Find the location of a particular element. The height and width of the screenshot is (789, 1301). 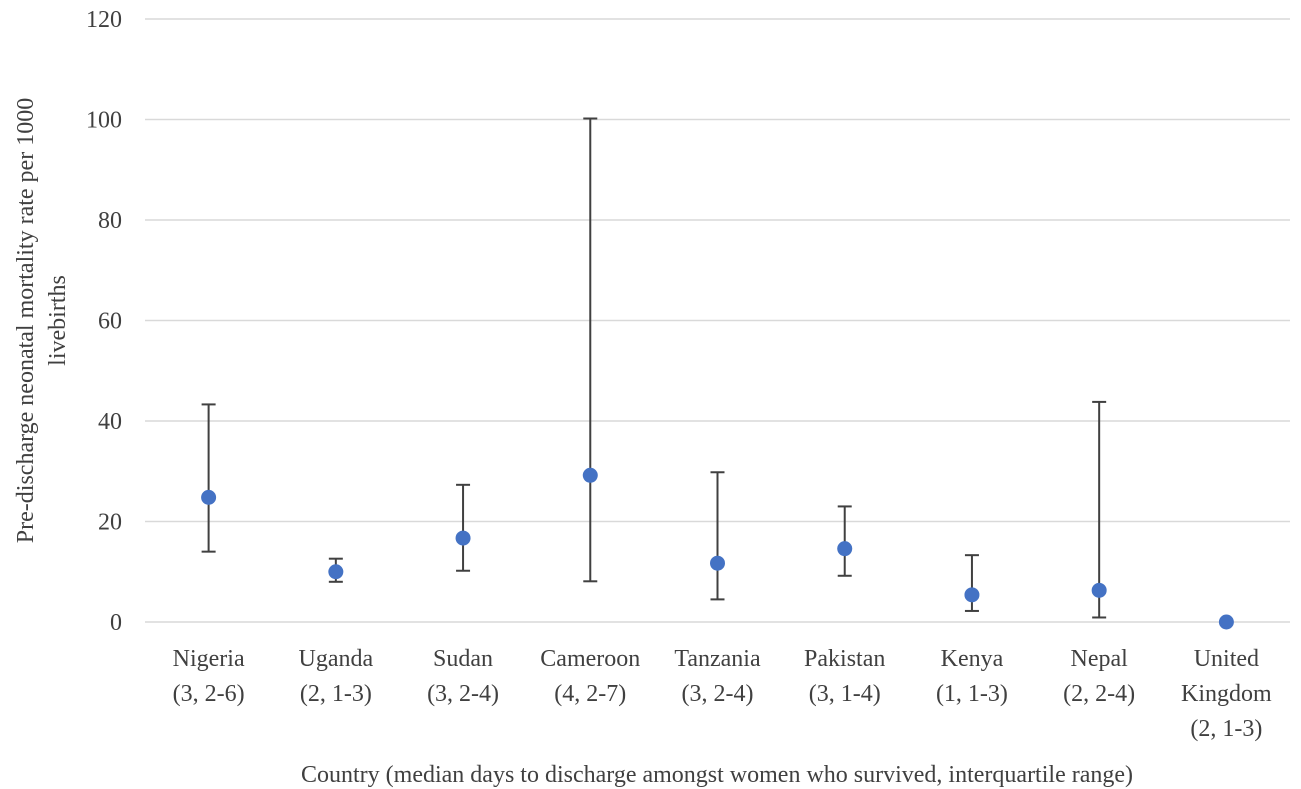

x-category-label: Cameroon (4, 2-7) is located at coordinates (590, 676).